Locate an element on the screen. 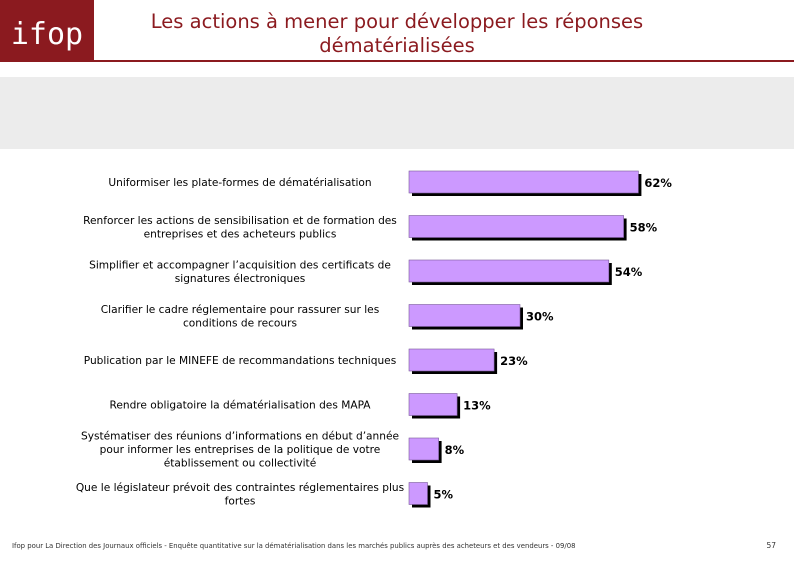  page-number: 57 is located at coordinates (771, 545).